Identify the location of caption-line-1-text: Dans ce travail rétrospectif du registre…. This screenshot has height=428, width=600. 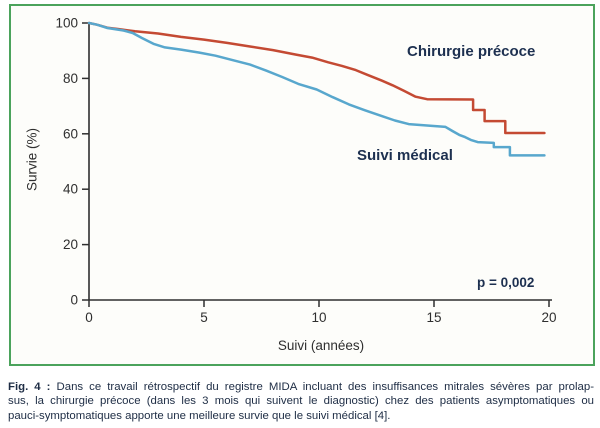
(322, 387).